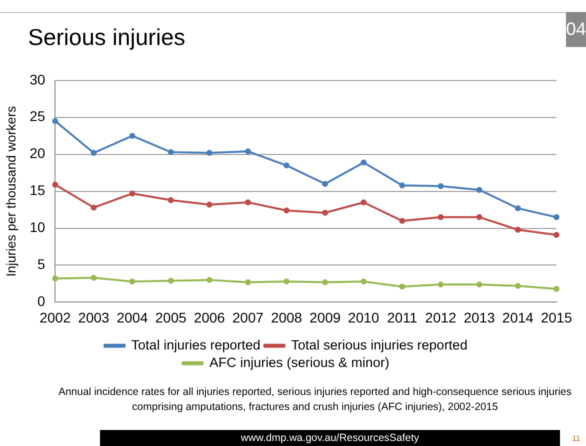  I want to click on y-tick-label: 10, so click(38, 227).